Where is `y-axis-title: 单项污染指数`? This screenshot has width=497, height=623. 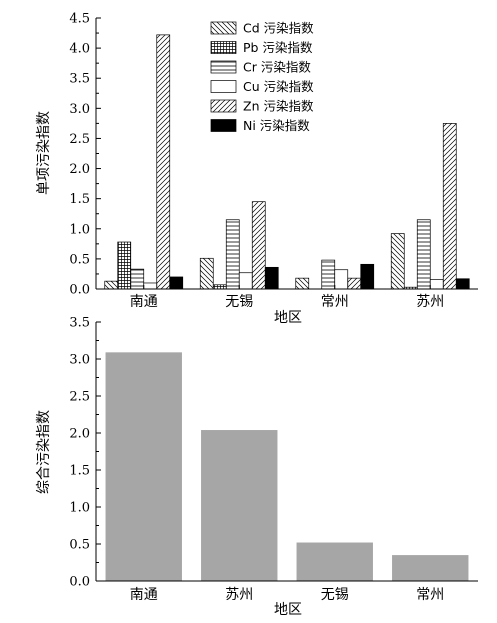
y-axis-title: 单项污染指数 is located at coordinates (44, 153).